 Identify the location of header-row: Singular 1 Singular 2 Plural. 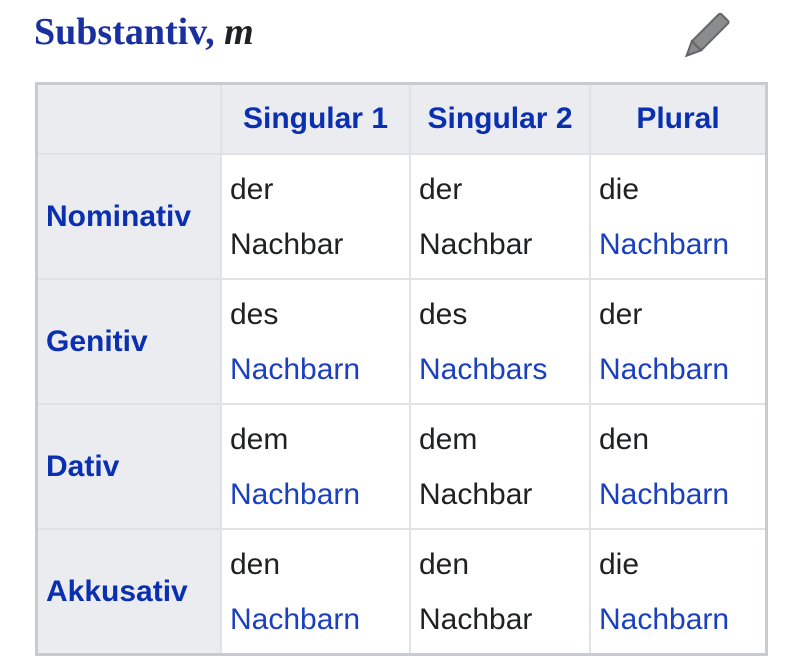
(401, 118).